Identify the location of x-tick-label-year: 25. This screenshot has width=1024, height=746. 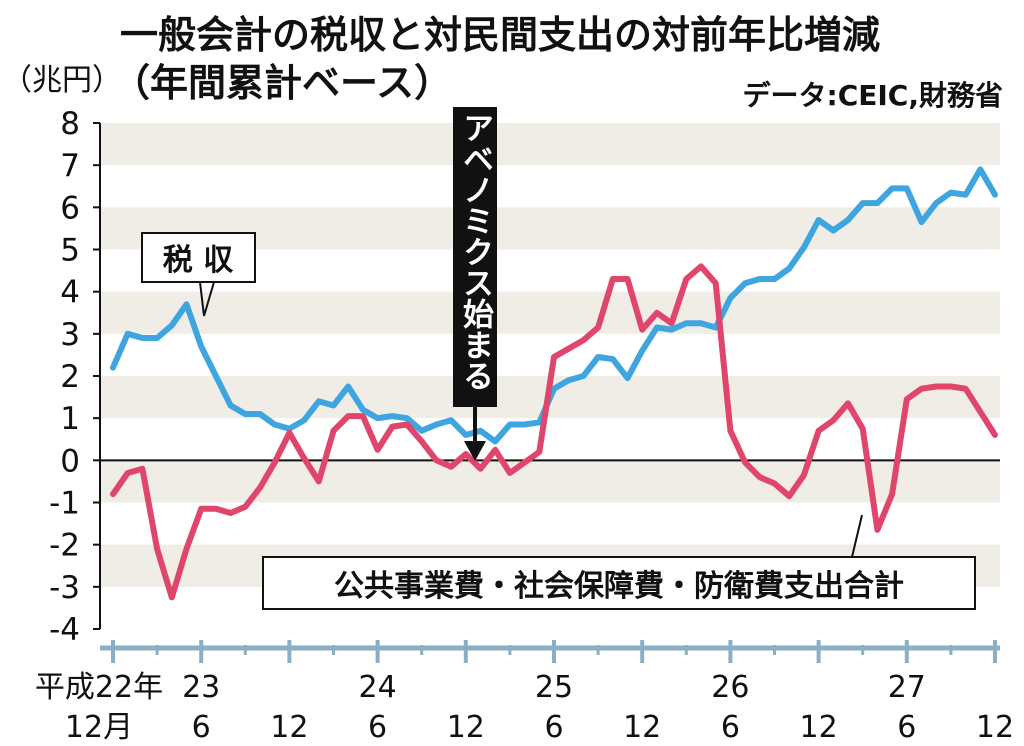
(554, 687).